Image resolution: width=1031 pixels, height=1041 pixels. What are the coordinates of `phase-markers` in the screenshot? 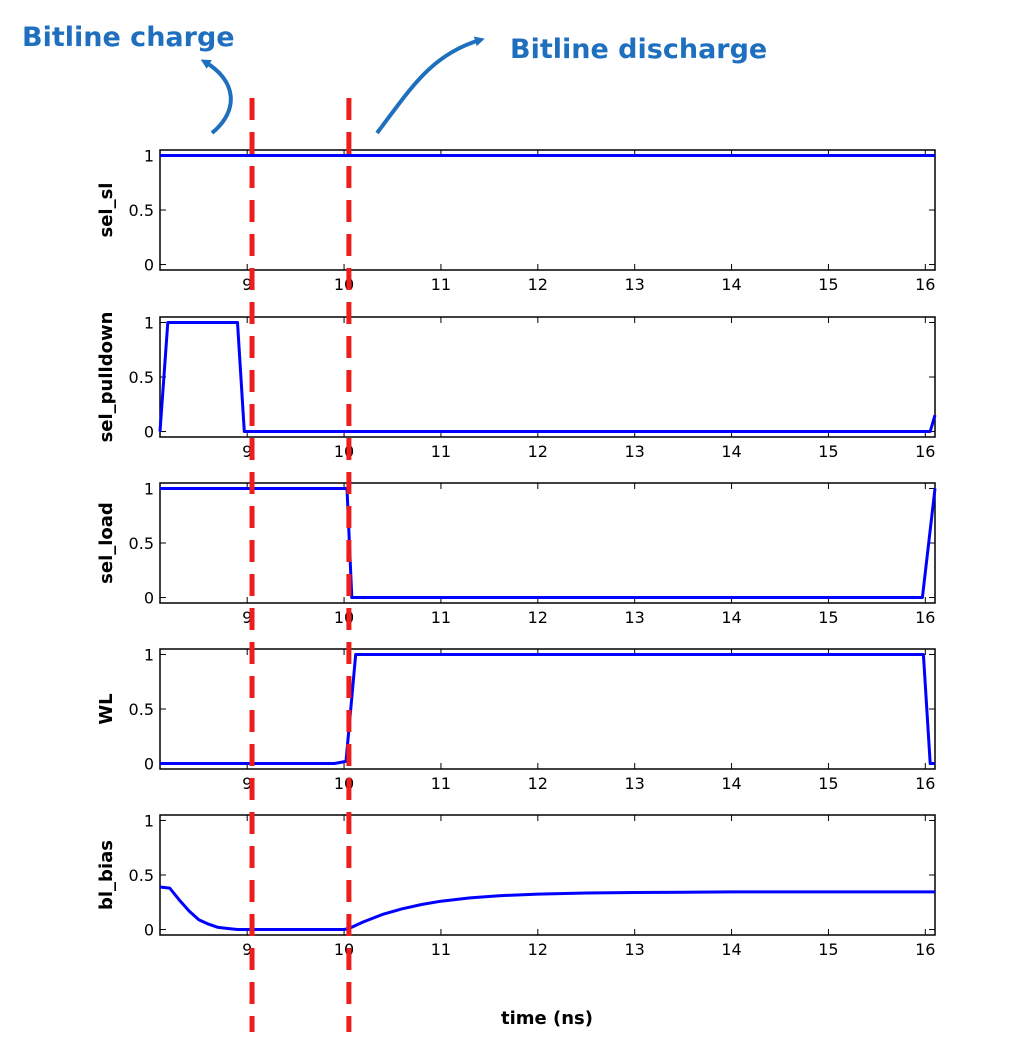 It's located at (300, 565).